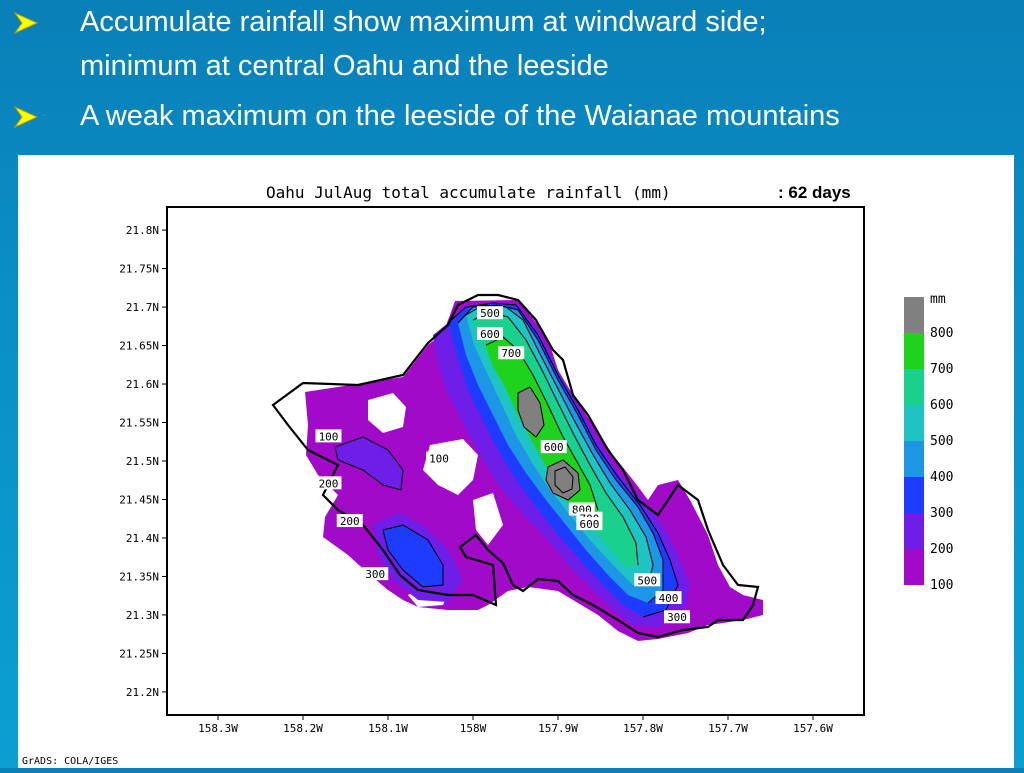 Image resolution: width=1024 pixels, height=773 pixels. Describe the element at coordinates (941, 585) in the screenshot. I see `legend-level-label: 100` at that location.